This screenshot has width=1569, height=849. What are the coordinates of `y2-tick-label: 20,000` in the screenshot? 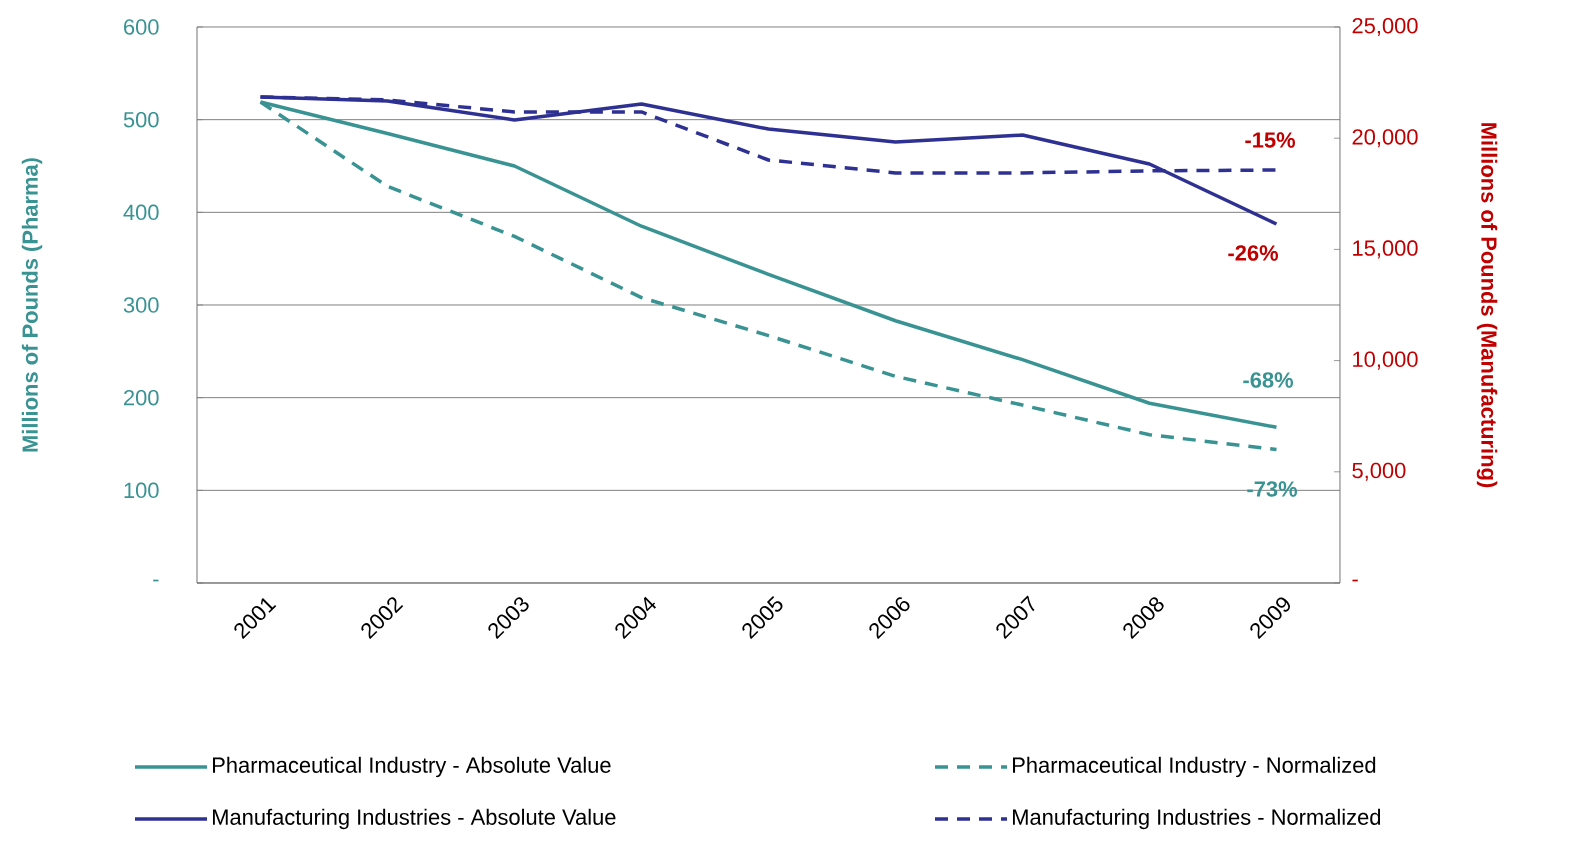 It's located at (1385, 138).